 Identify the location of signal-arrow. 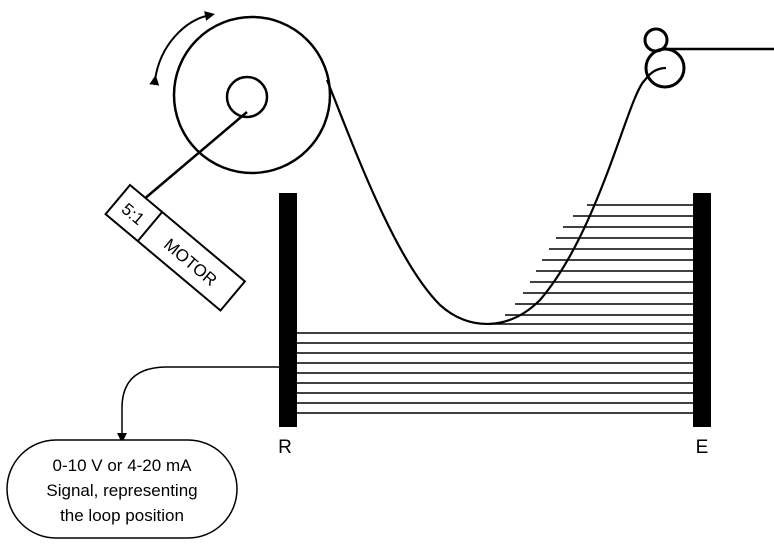
(198, 404).